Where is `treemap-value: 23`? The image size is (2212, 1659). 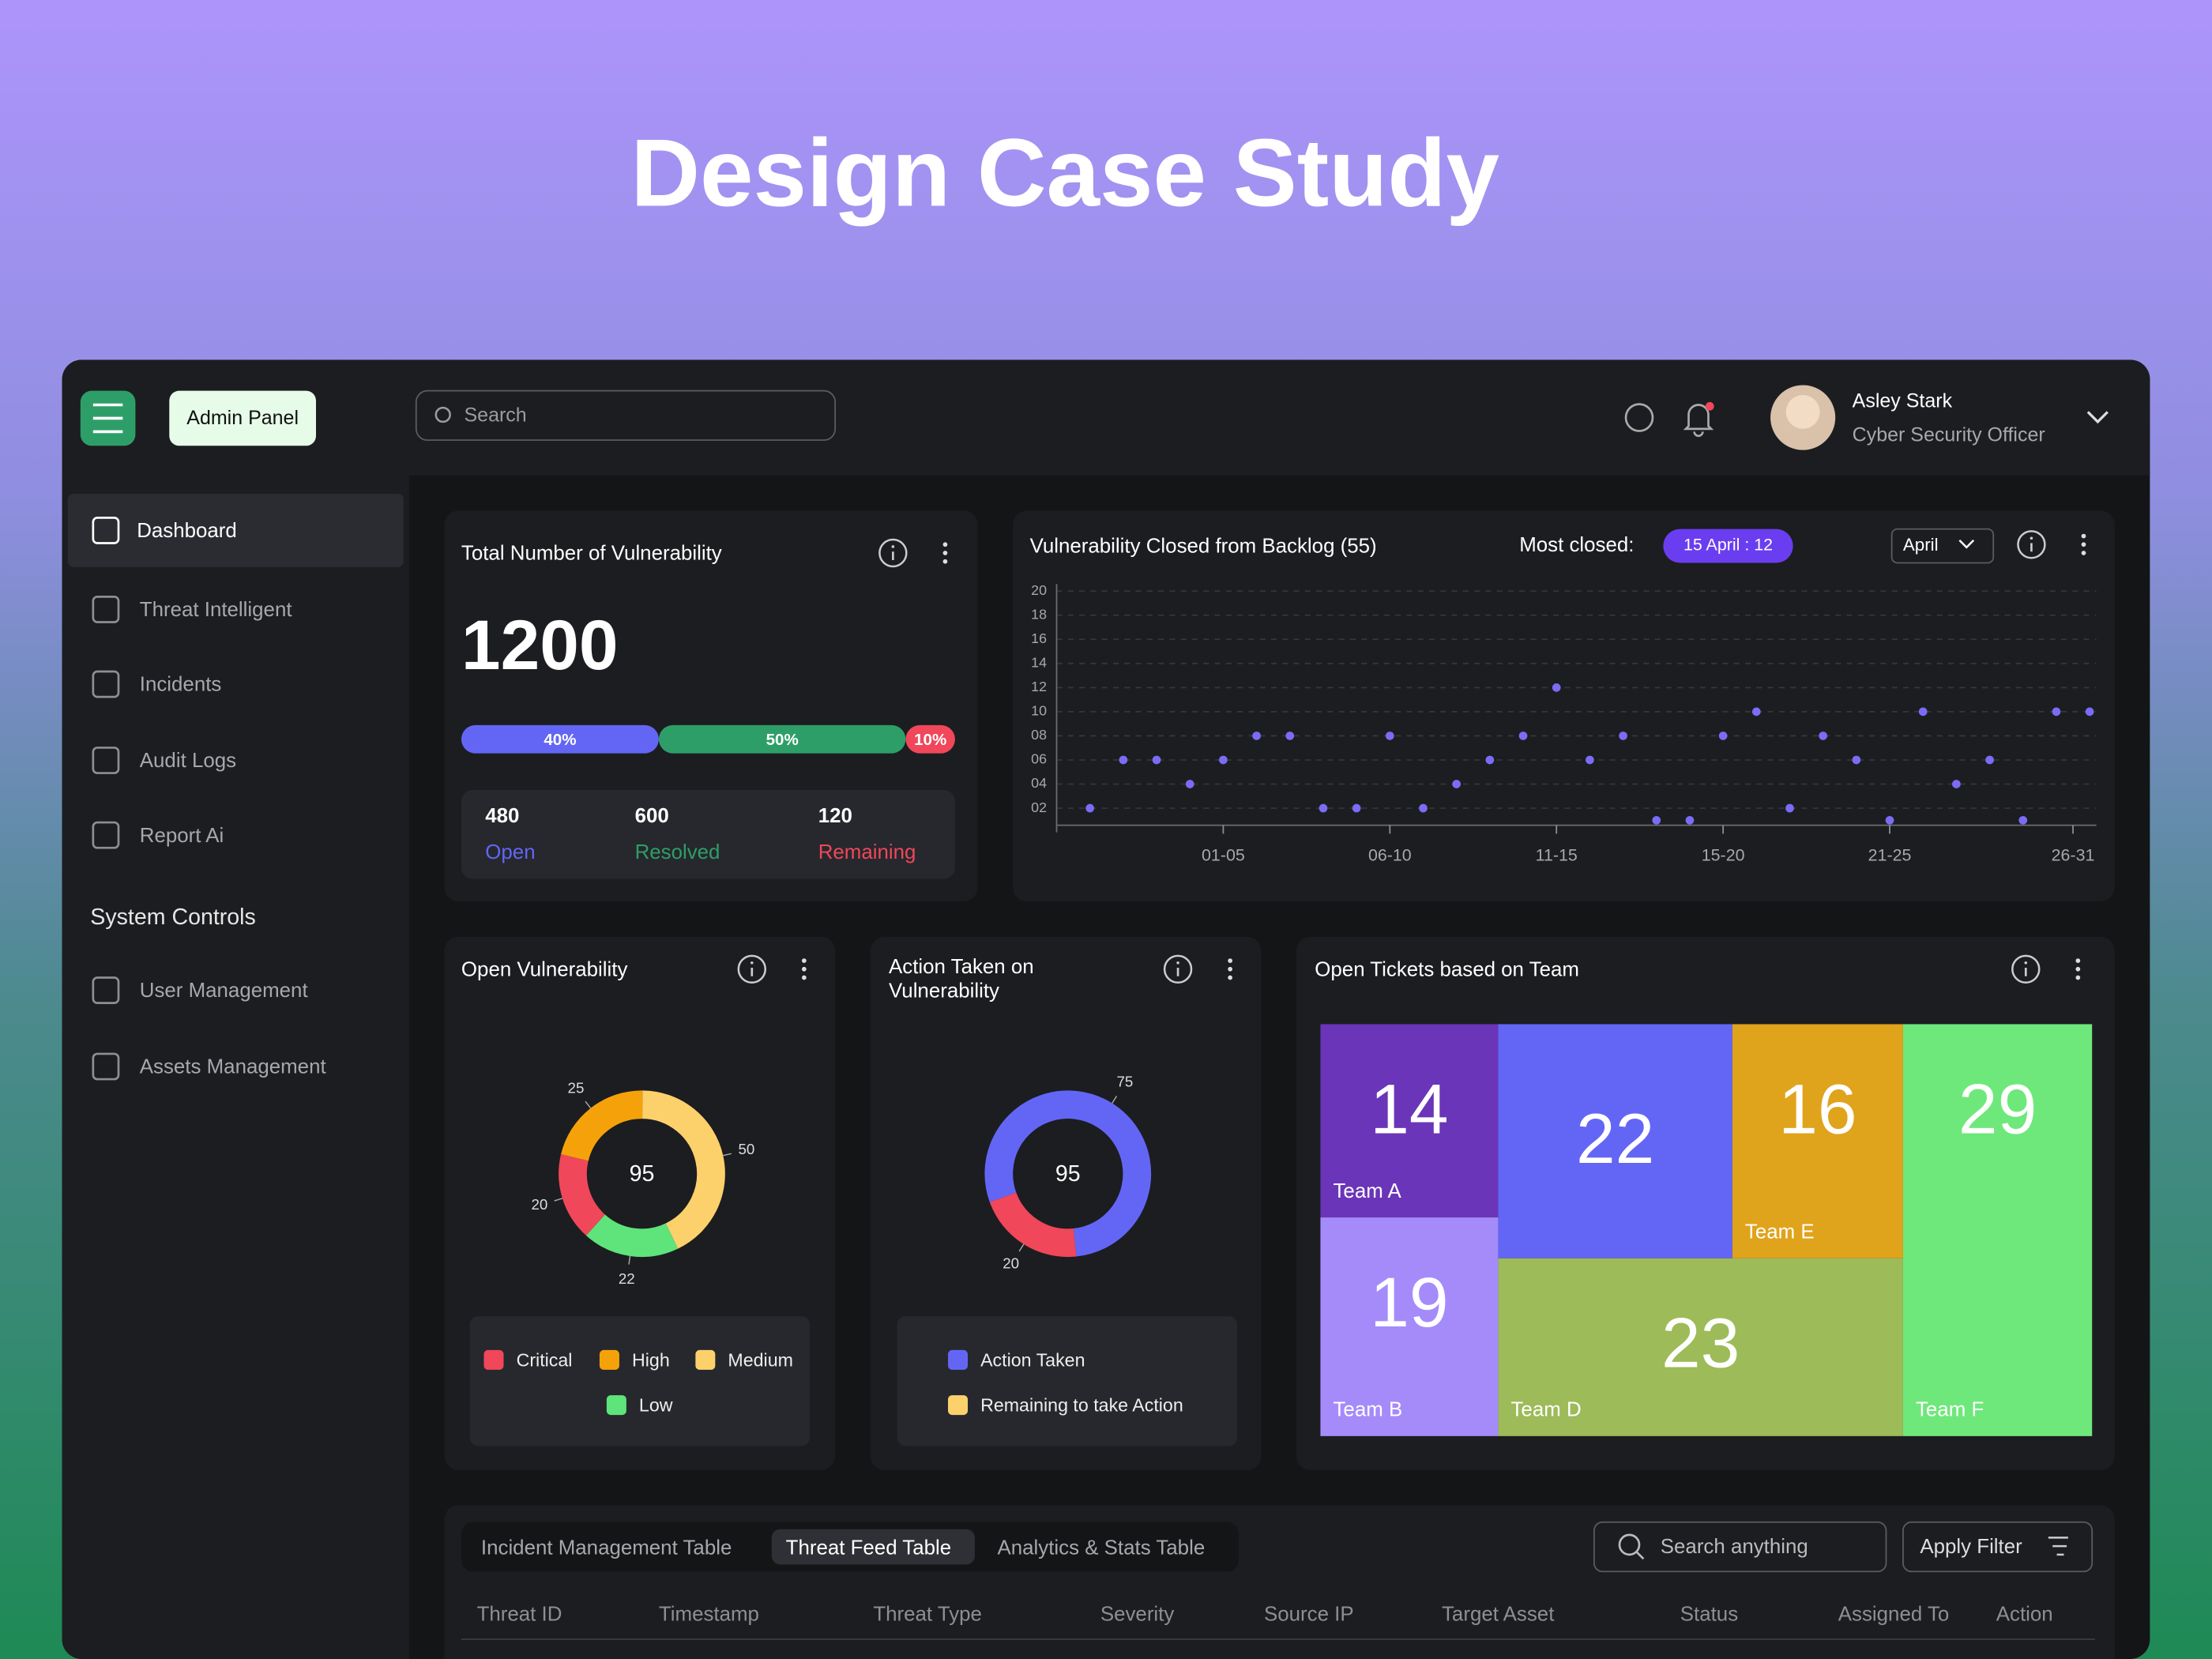 treemap-value: 23 is located at coordinates (1700, 1343).